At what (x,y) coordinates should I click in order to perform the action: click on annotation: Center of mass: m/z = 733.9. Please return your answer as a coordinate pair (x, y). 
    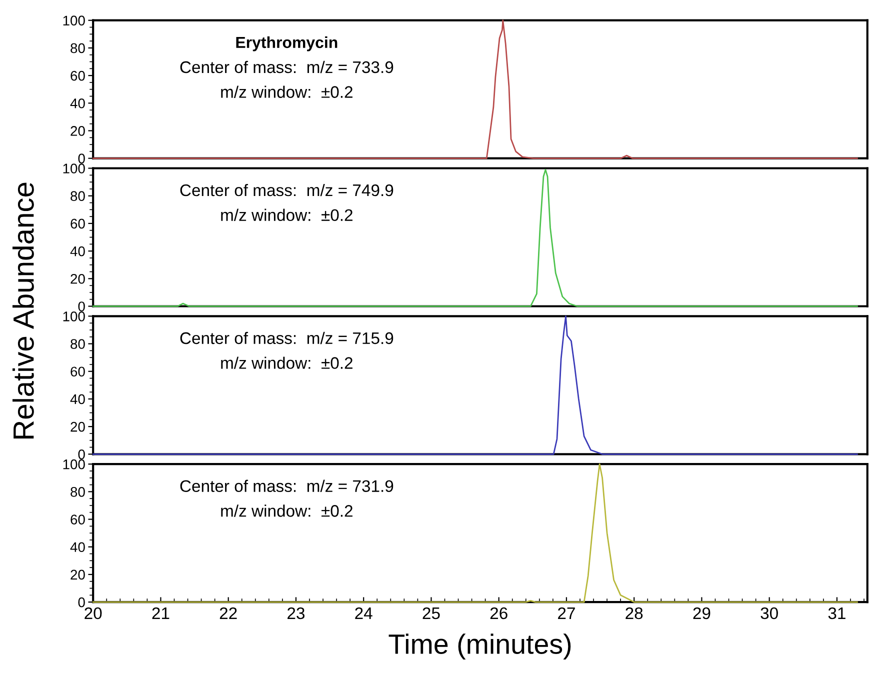
    Looking at the image, I should click on (287, 67).